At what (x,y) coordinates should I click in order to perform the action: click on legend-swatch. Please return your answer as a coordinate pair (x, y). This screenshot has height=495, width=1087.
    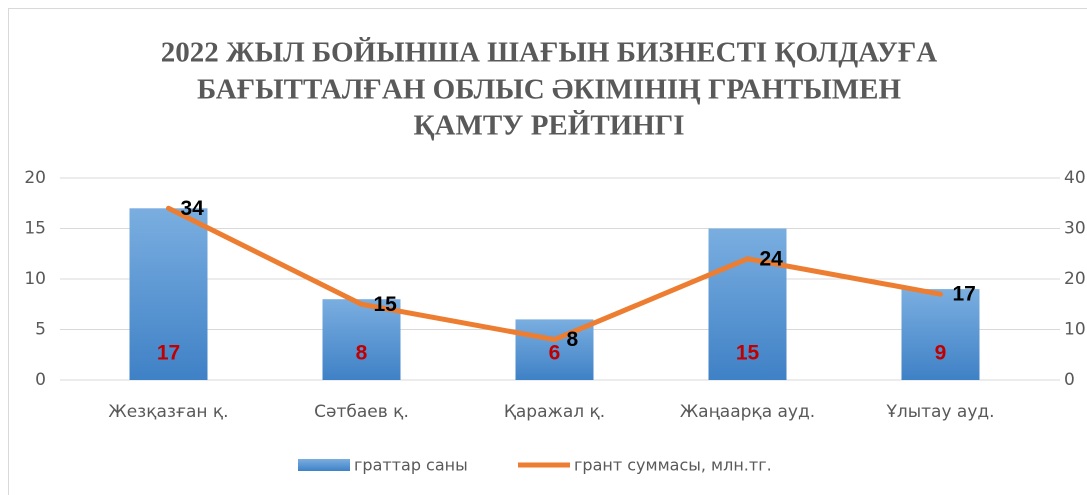
    Looking at the image, I should click on (324, 465).